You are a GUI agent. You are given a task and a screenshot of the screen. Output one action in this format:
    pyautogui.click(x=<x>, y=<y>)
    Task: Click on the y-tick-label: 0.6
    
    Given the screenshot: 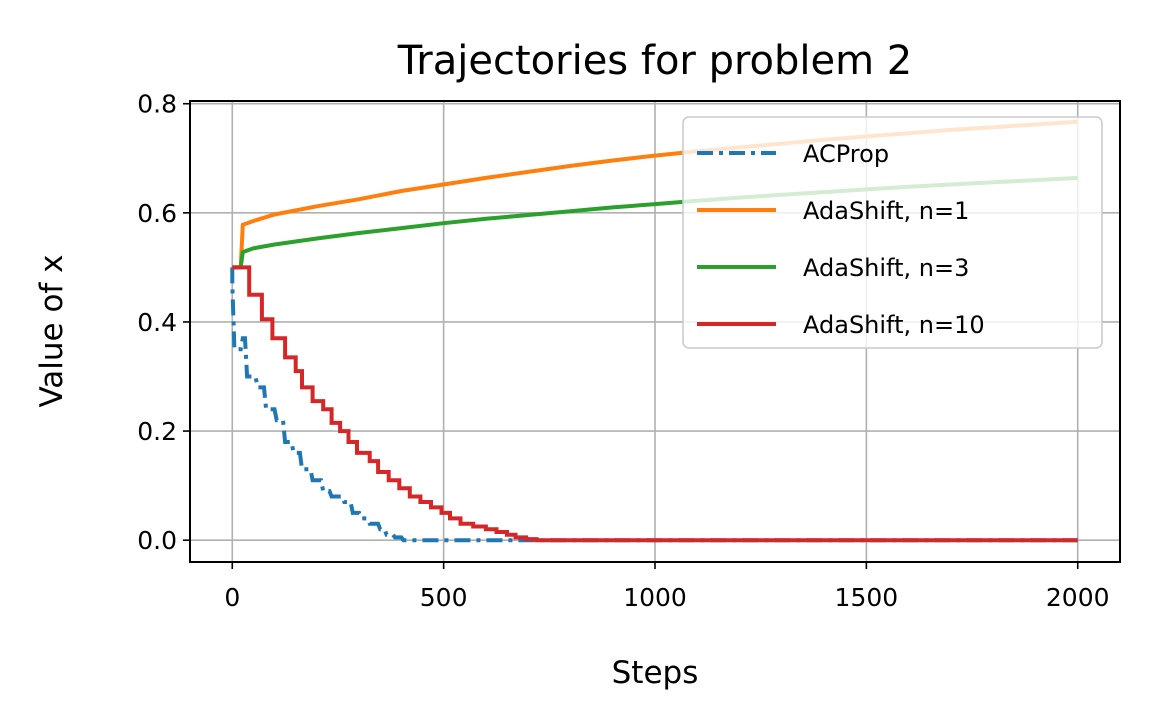 What is the action you would take?
    pyautogui.click(x=157, y=213)
    